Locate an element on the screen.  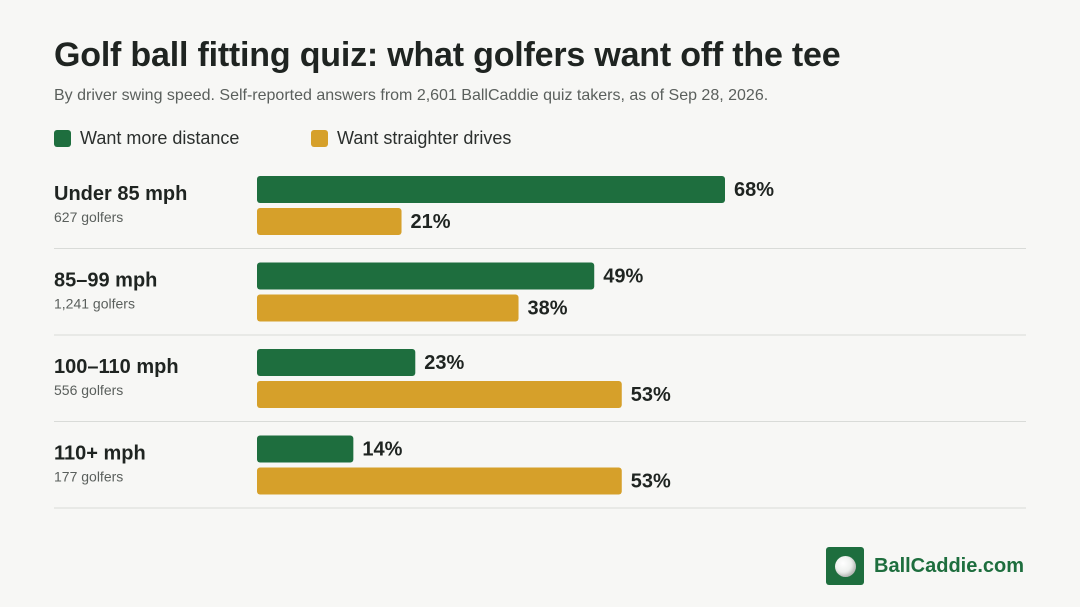
data-label: 68% is located at coordinates (754, 190).